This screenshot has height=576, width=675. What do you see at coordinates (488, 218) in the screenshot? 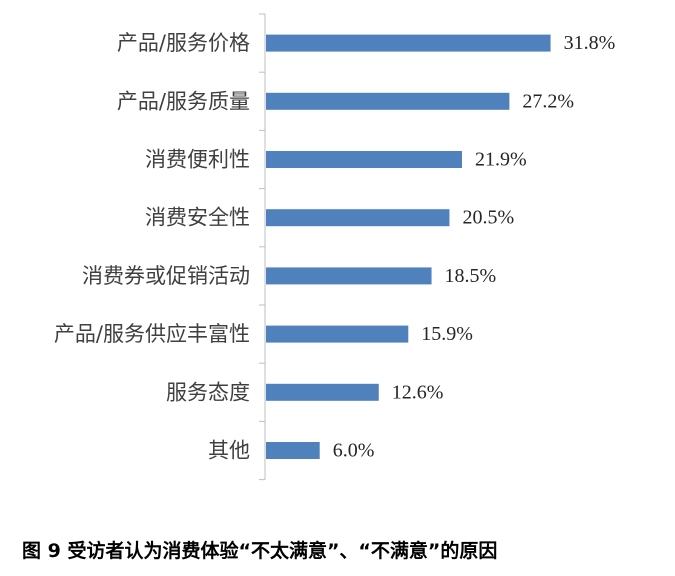
I see `value-label-4: 20.5%` at bounding box center [488, 218].